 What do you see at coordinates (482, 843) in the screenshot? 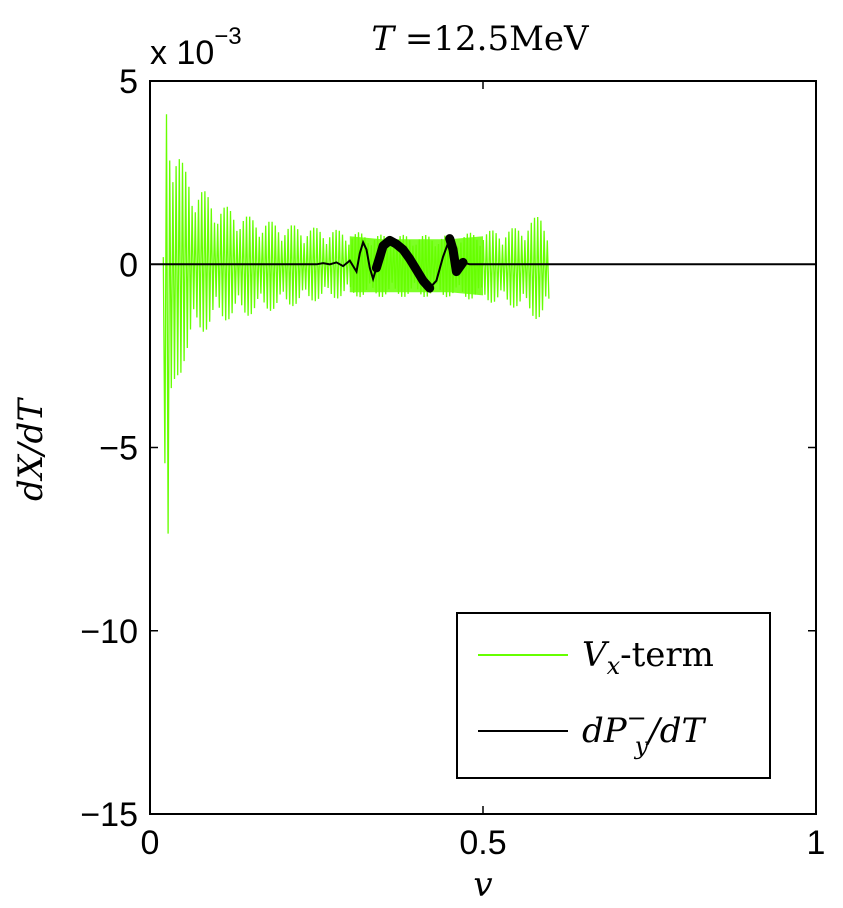
I see `x-tick-label-1: 0.5` at bounding box center [482, 843].